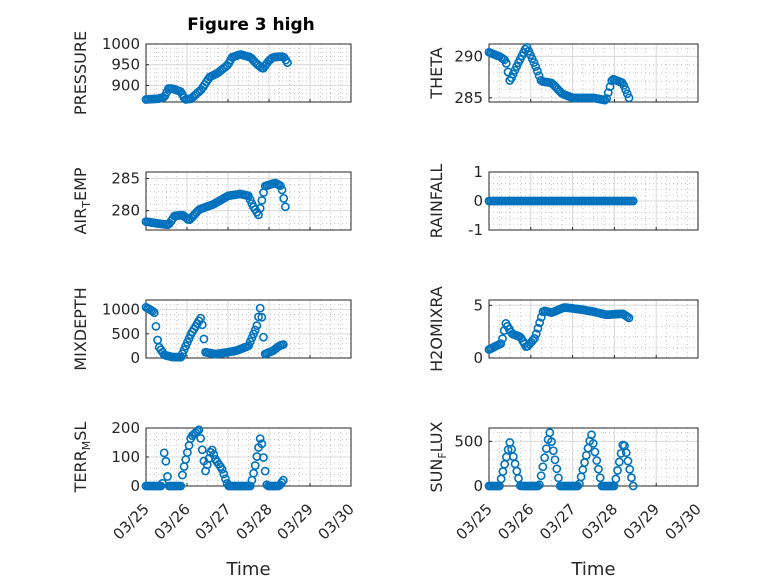 The height and width of the screenshot is (583, 778). Describe the element at coordinates (475, 230) in the screenshot. I see `y-tick-label: -1` at that location.